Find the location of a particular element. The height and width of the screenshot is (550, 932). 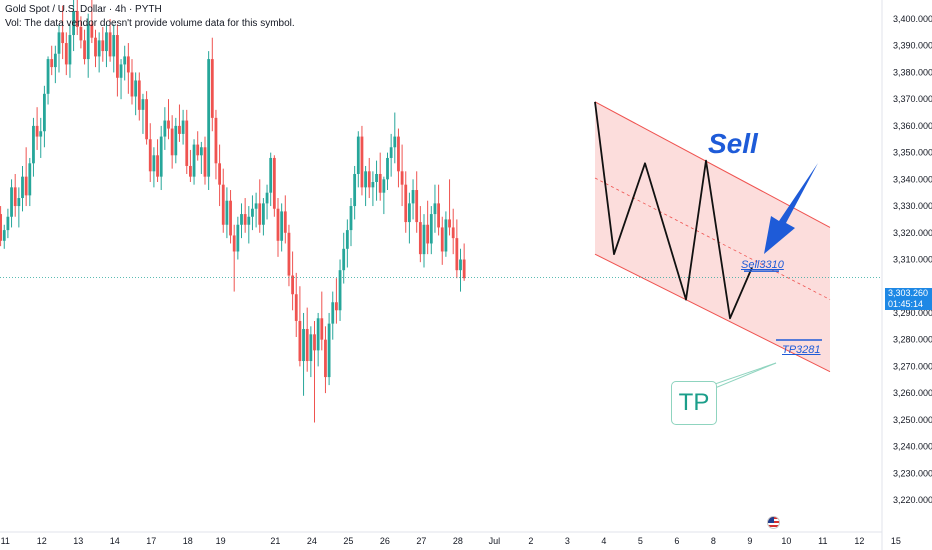

x-tick-label: 8 is located at coordinates (713, 541).